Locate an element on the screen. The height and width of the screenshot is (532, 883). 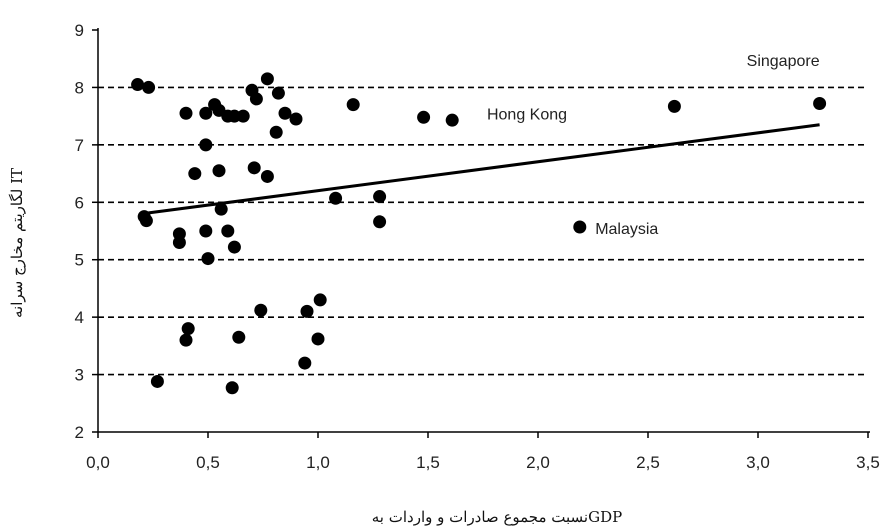
y-tick-label: 3 is located at coordinates (79, 375).